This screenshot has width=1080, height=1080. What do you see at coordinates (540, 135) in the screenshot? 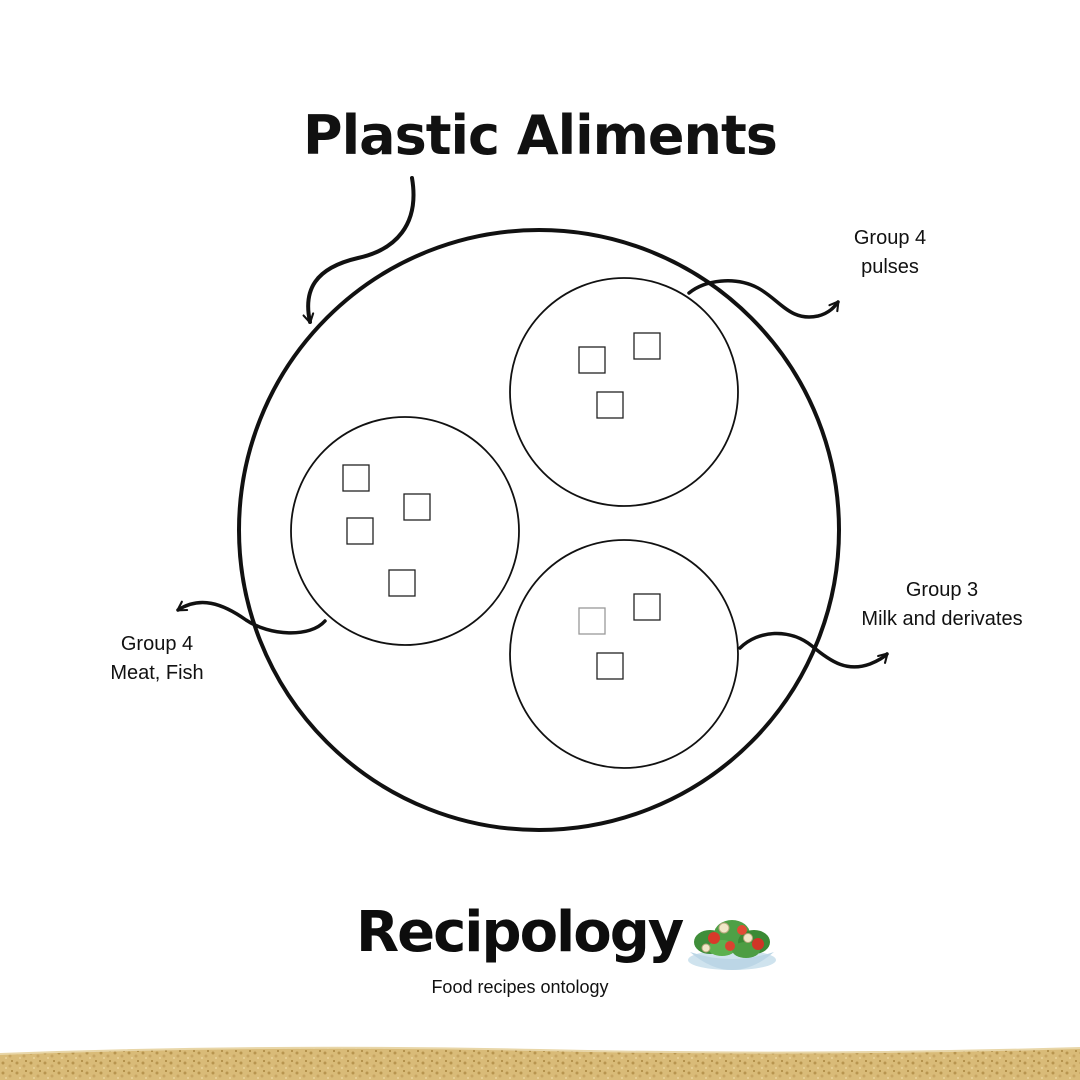
I see `page-title: Plastic Aliments` at bounding box center [540, 135].